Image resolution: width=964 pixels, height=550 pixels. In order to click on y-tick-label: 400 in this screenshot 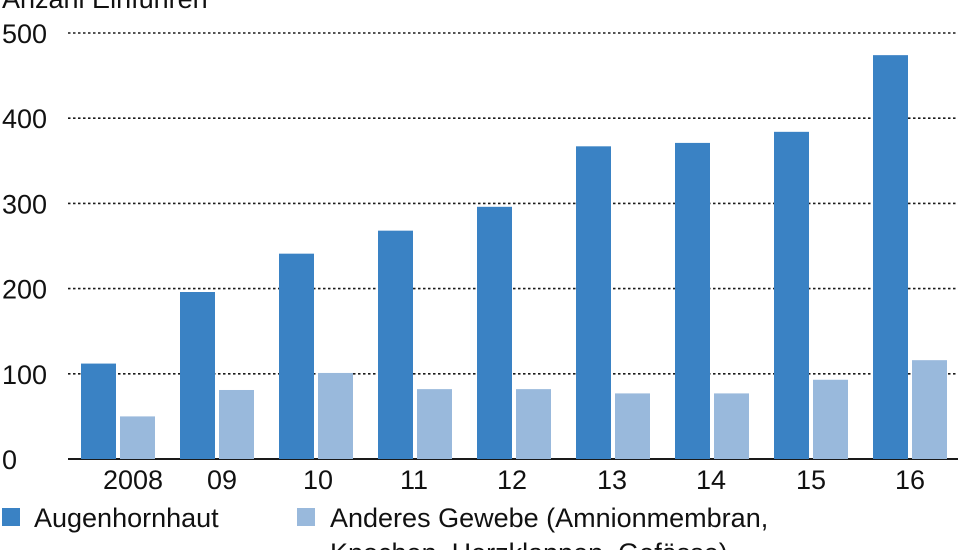, I will do `click(24, 119)`.